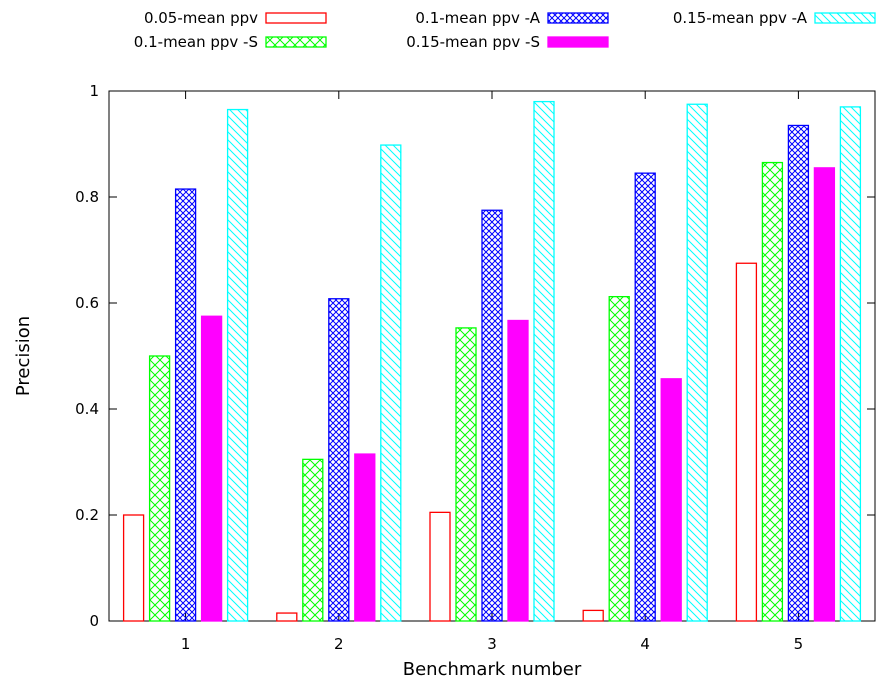 This screenshot has height=688, width=886. What do you see at coordinates (87, 303) in the screenshot?
I see `y-tick-label: 0.6` at bounding box center [87, 303].